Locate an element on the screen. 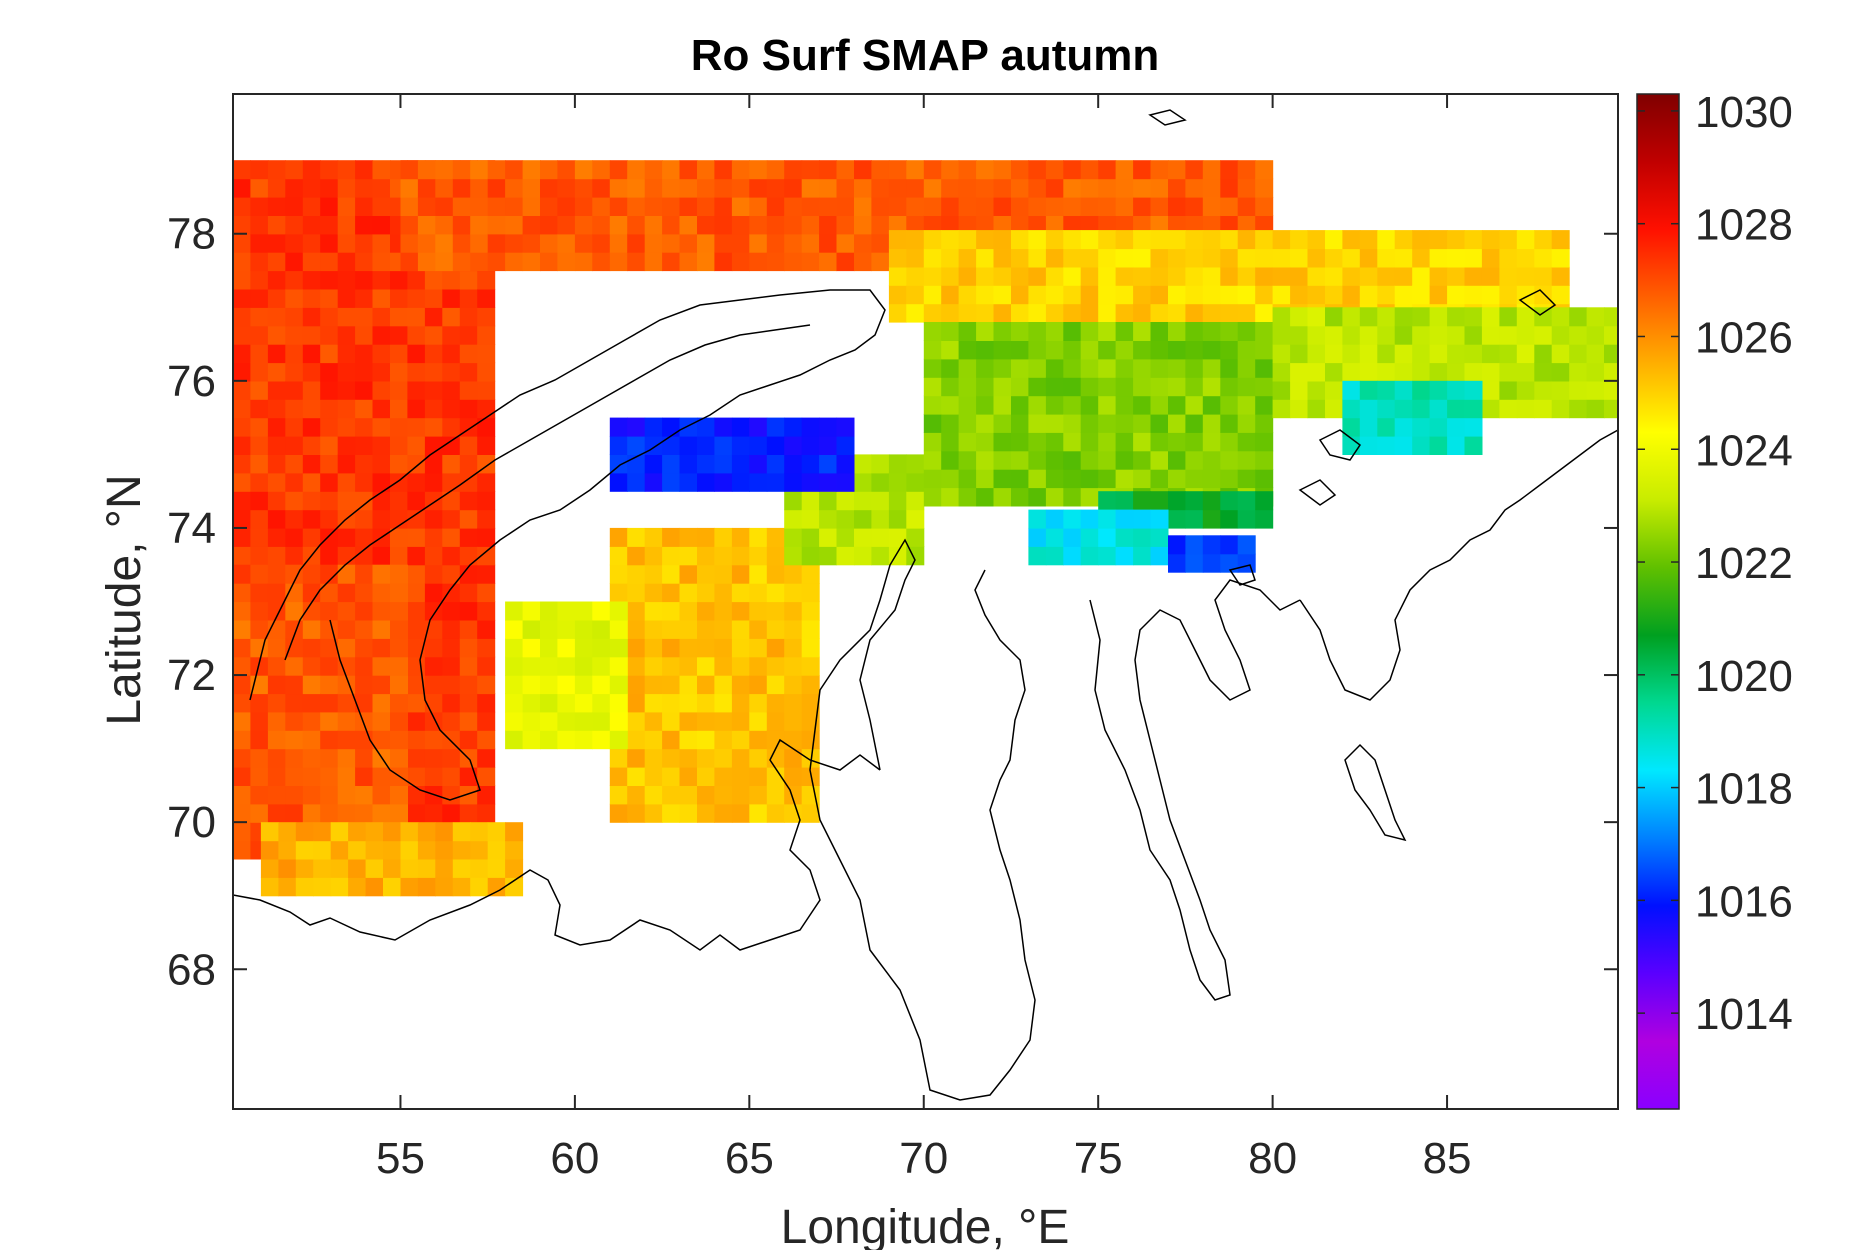 Image resolution: width=1875 pixels, height=1250 pixels. x-tick-label: 75 is located at coordinates (1098, 1158).